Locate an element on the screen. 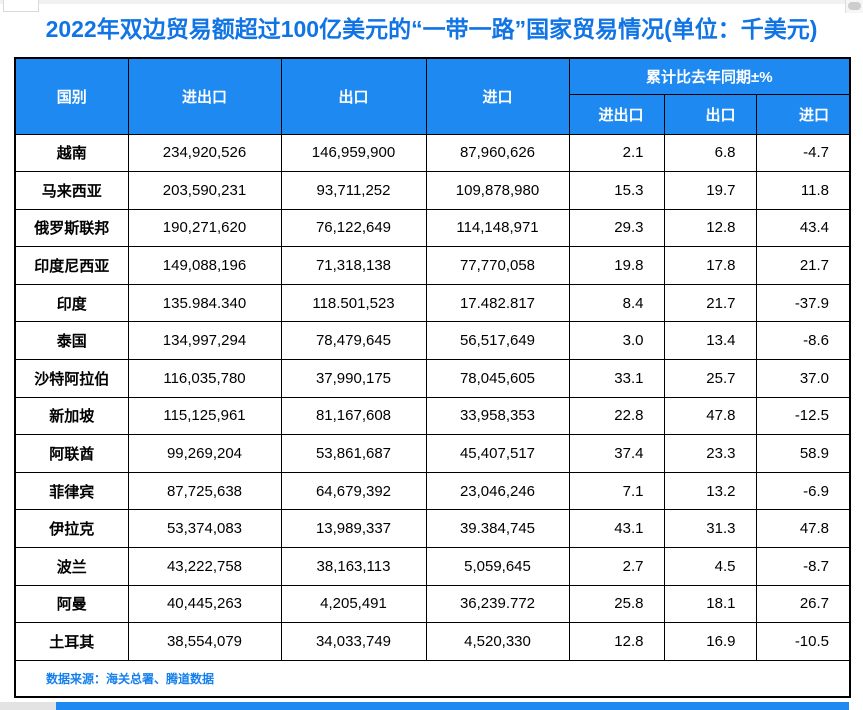 This screenshot has width=863, height=710. country-cell: 越南 is located at coordinates (71, 153).